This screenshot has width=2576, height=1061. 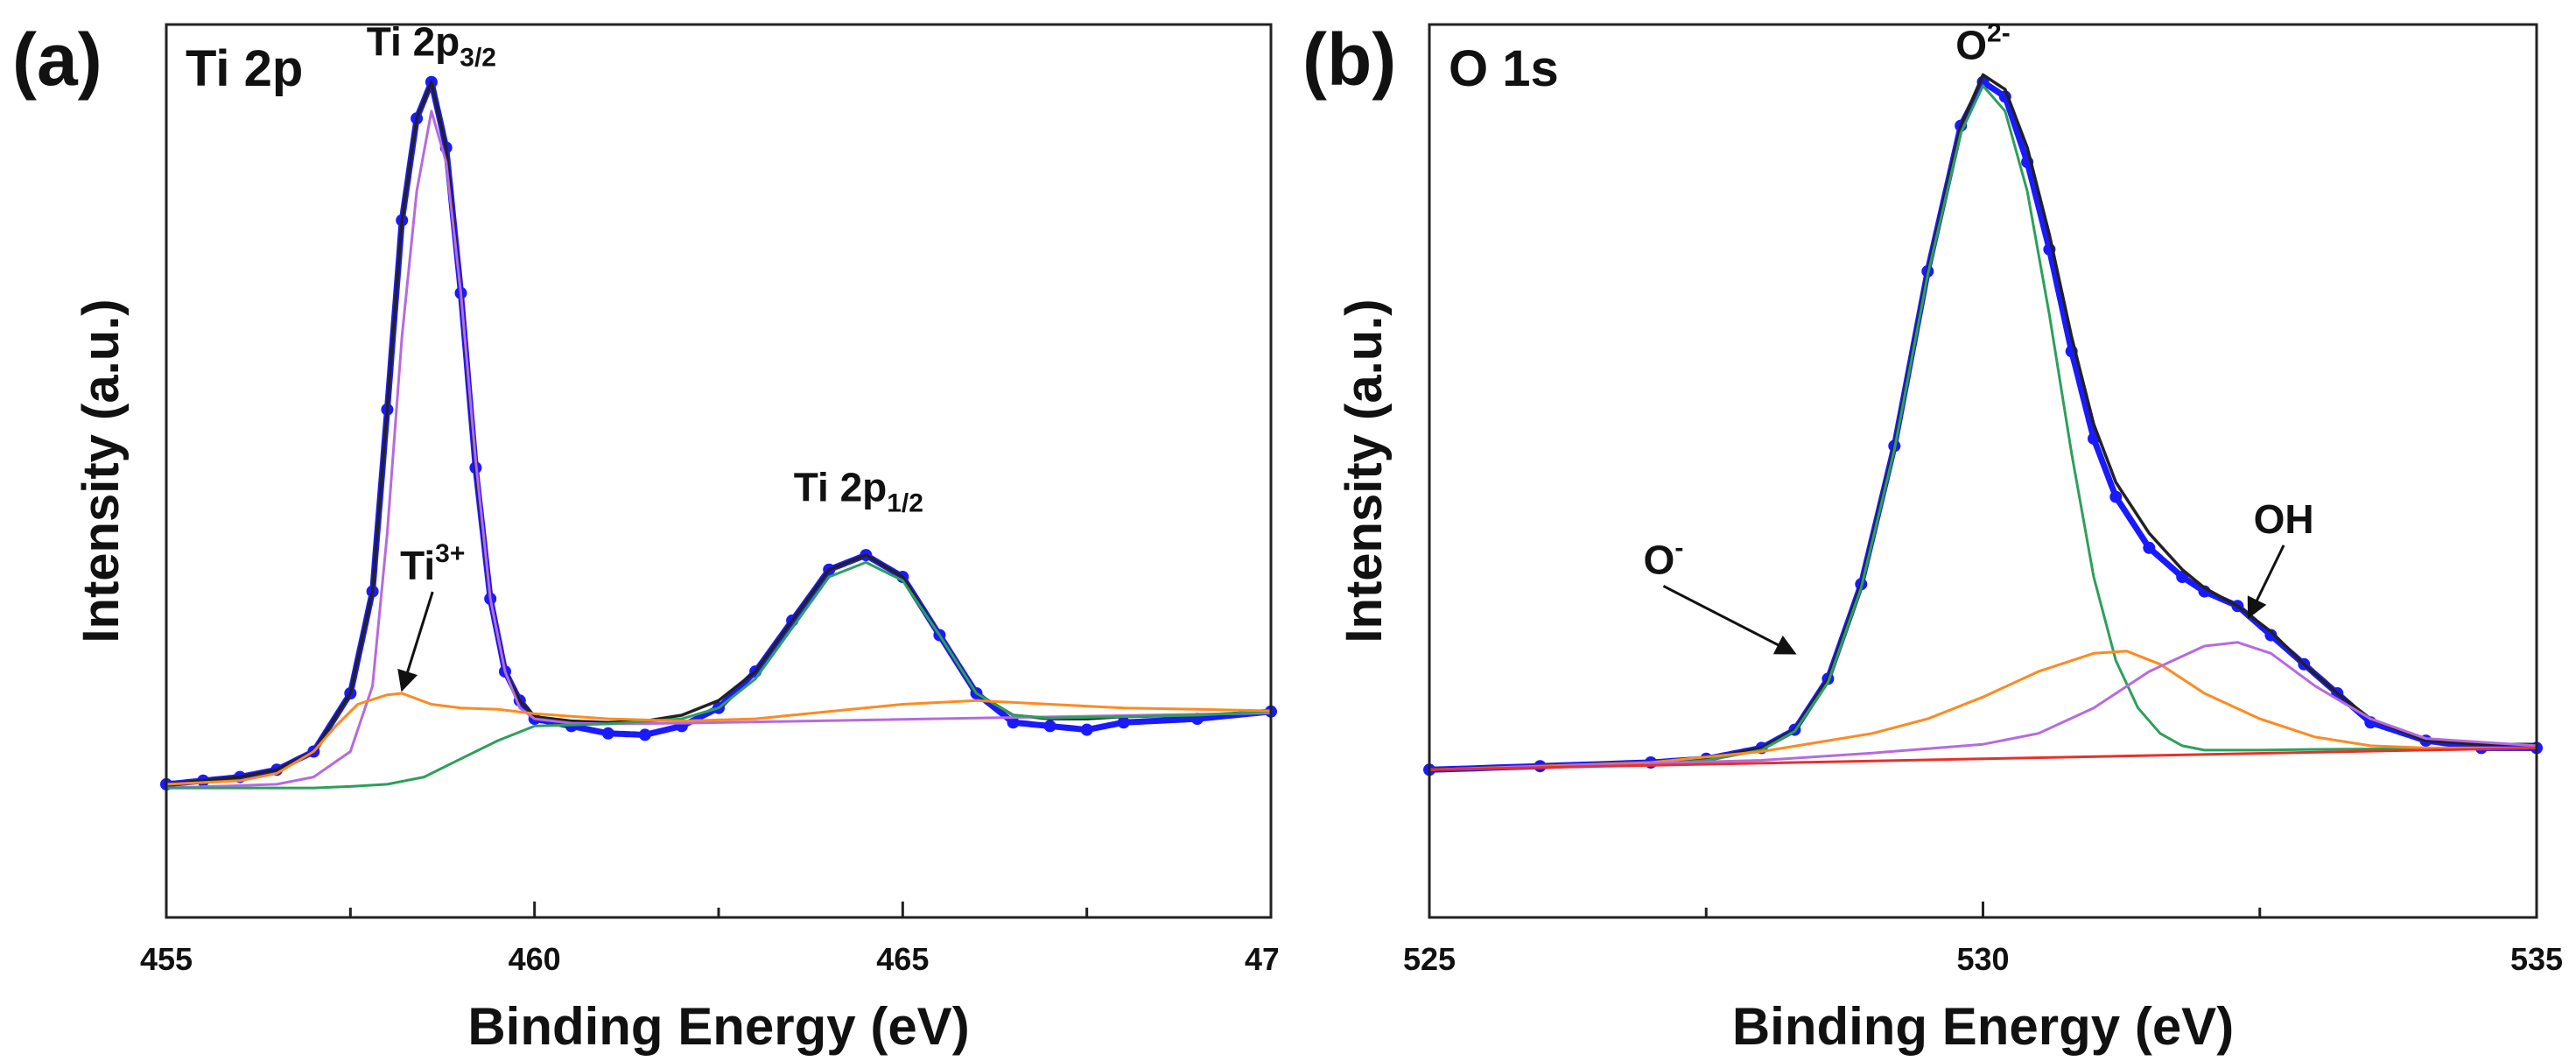 What do you see at coordinates (2284, 519) in the screenshot?
I see `annotation-oh: OH` at bounding box center [2284, 519].